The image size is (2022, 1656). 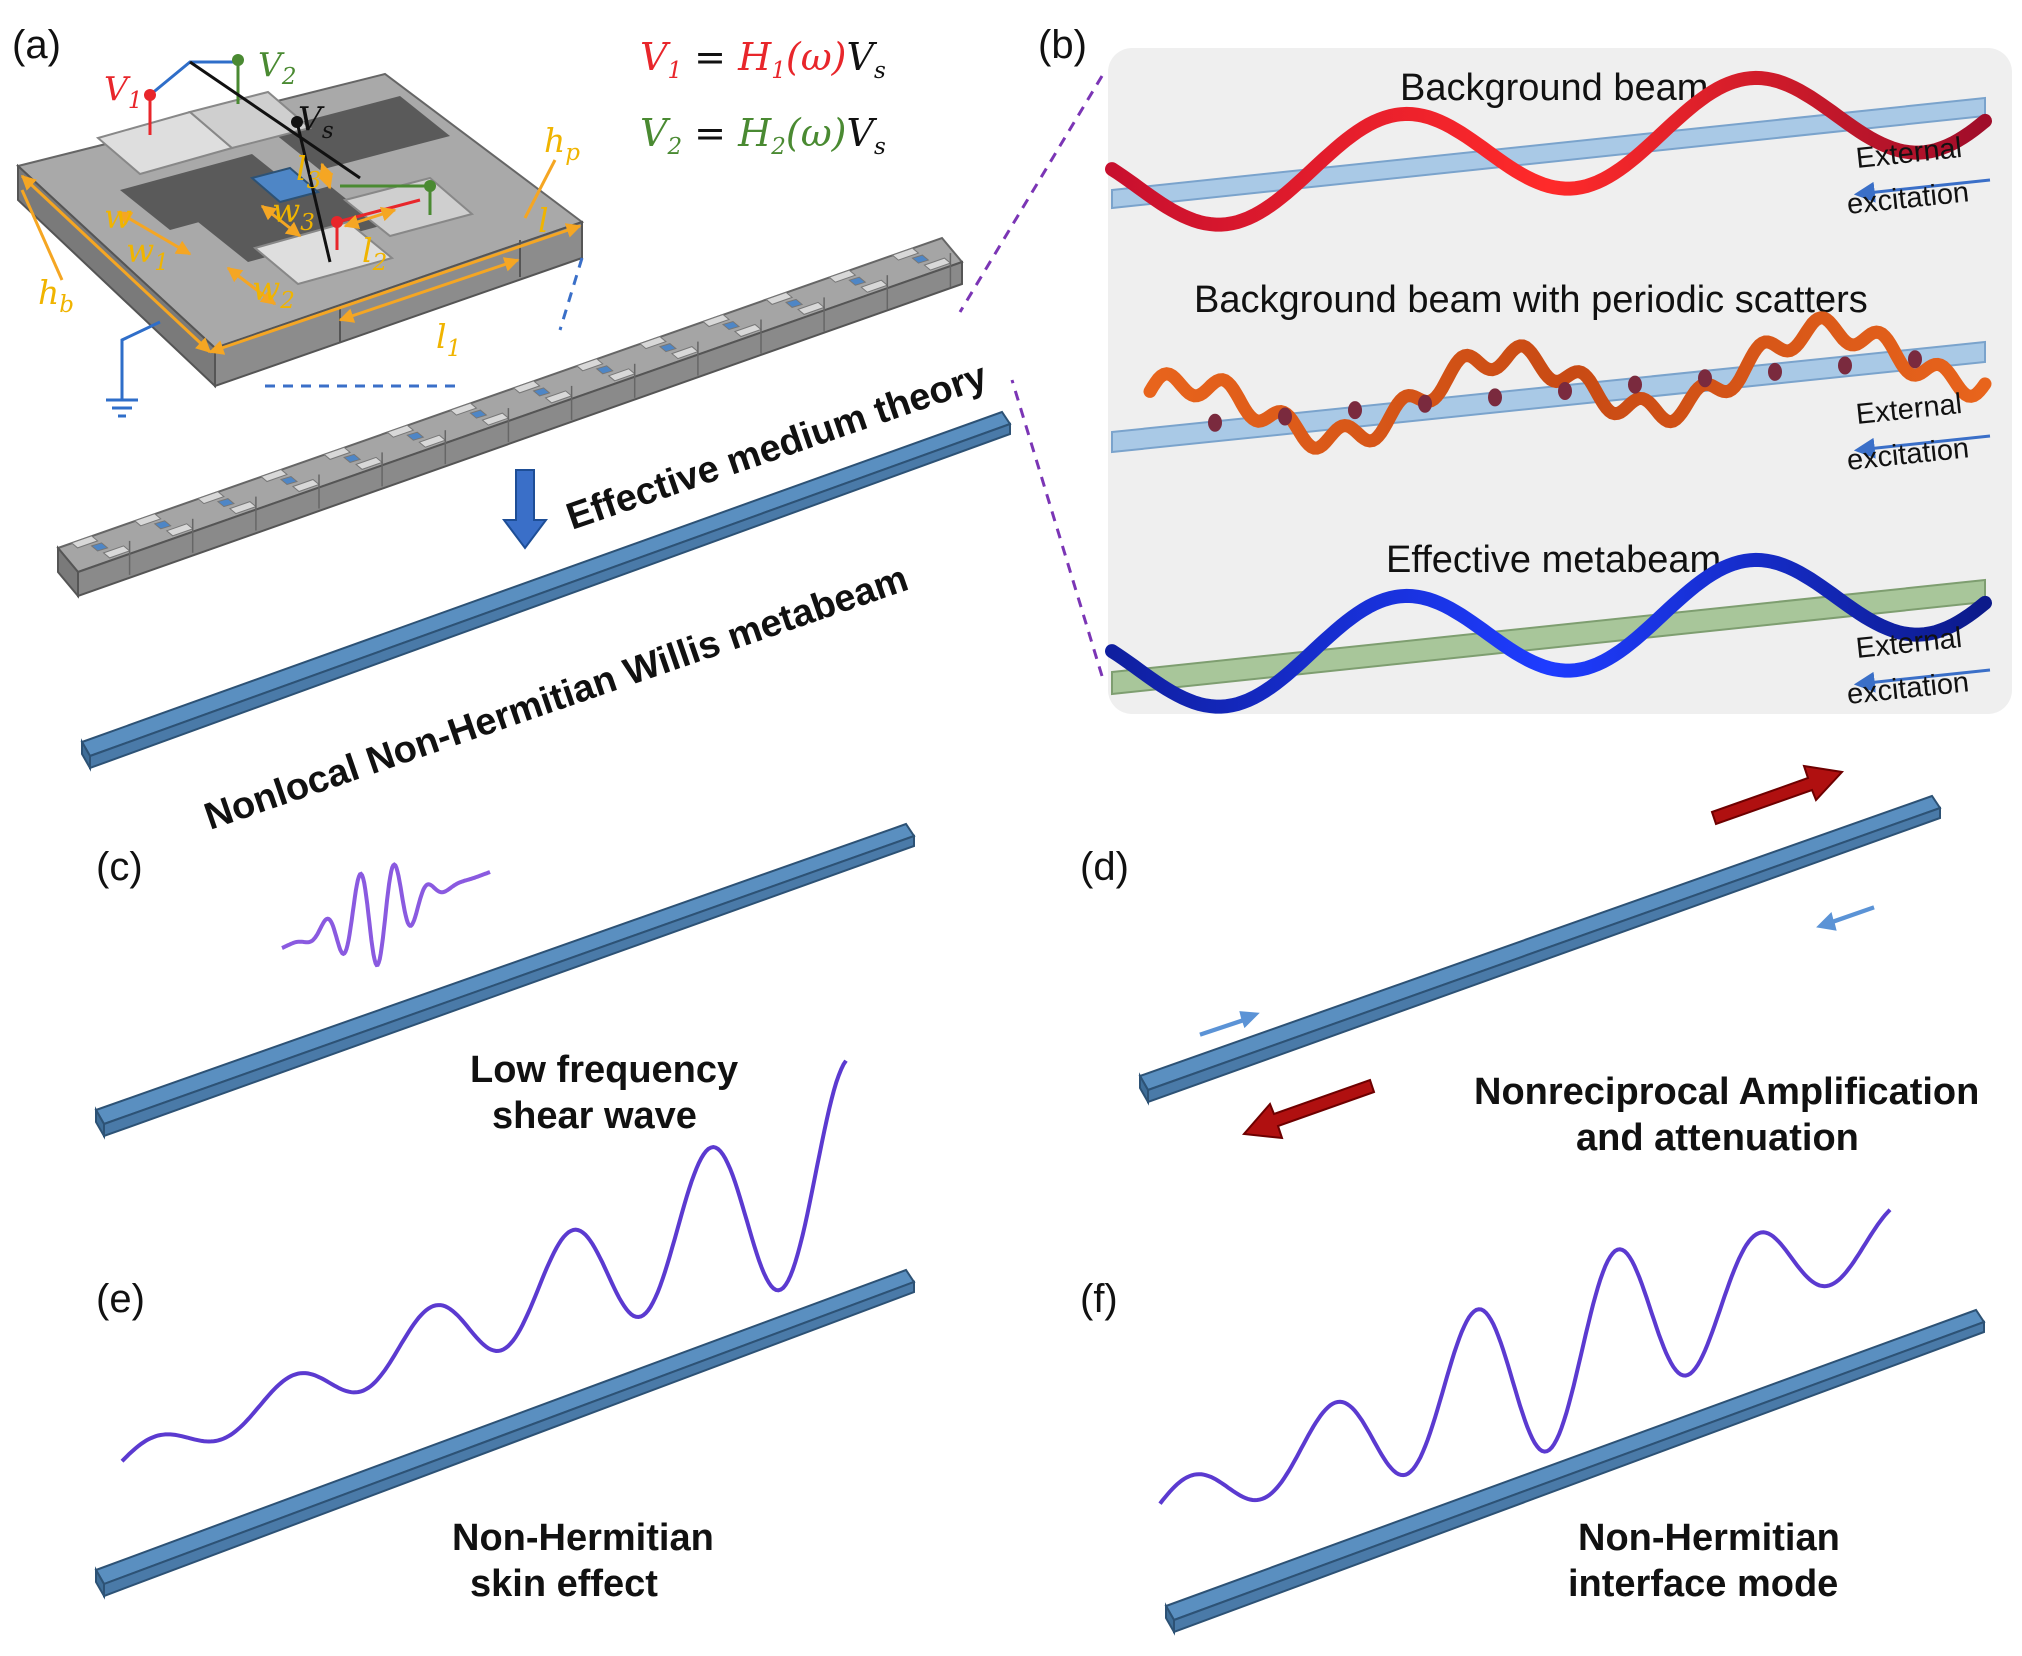 What do you see at coordinates (238, 60) in the screenshot?
I see `v2-node` at bounding box center [238, 60].